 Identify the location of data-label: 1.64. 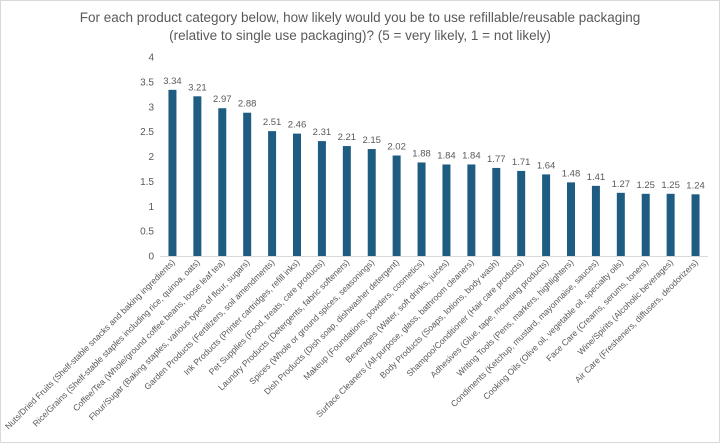
(546, 165).